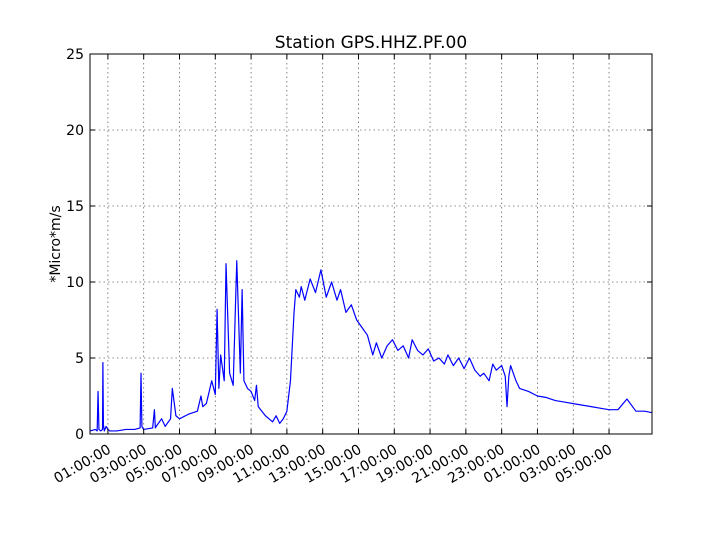 This screenshot has height=544, width=725. Describe the element at coordinates (75, 131) in the screenshot. I see `y-tick-label: 20` at that location.